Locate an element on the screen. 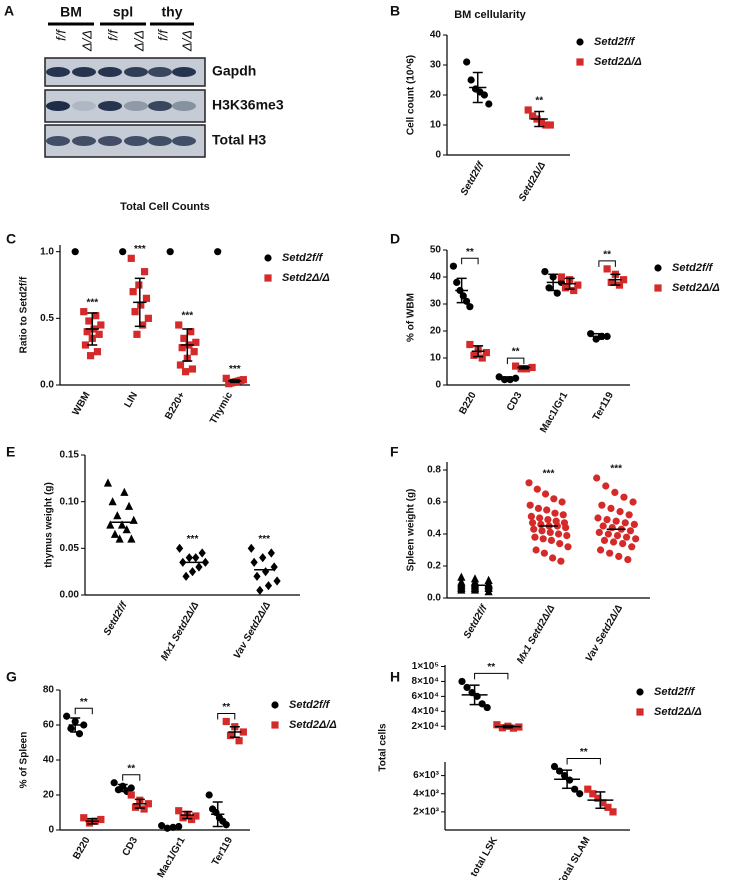 The height and width of the screenshot is (880, 736). y-tick-label: 60 is located at coordinates (49, 725).